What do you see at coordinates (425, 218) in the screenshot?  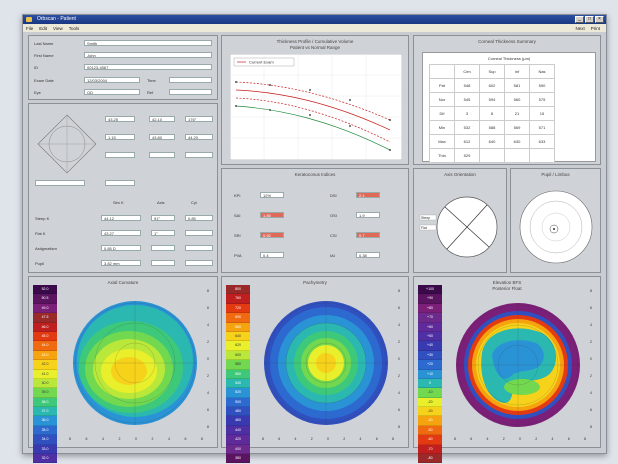 I see `steep-axis-label: Steep` at bounding box center [425, 218].